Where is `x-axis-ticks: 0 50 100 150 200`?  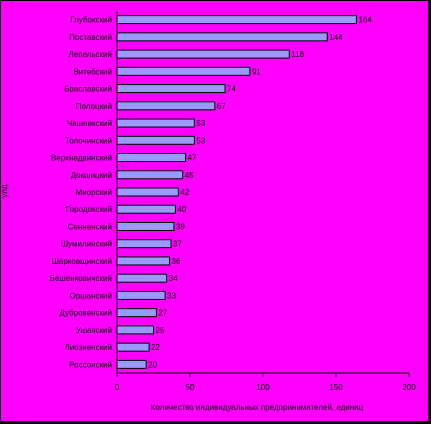
x-axis-ticks: 0 50 100 150 200 is located at coordinates (265, 382).